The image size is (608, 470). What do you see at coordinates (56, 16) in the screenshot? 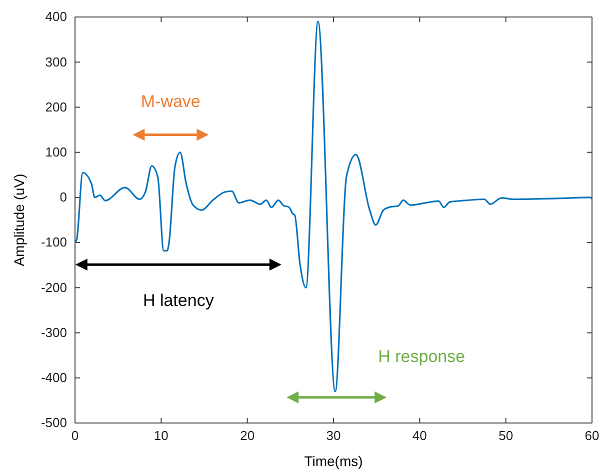
I see `y-tick-label: 400` at bounding box center [56, 16].